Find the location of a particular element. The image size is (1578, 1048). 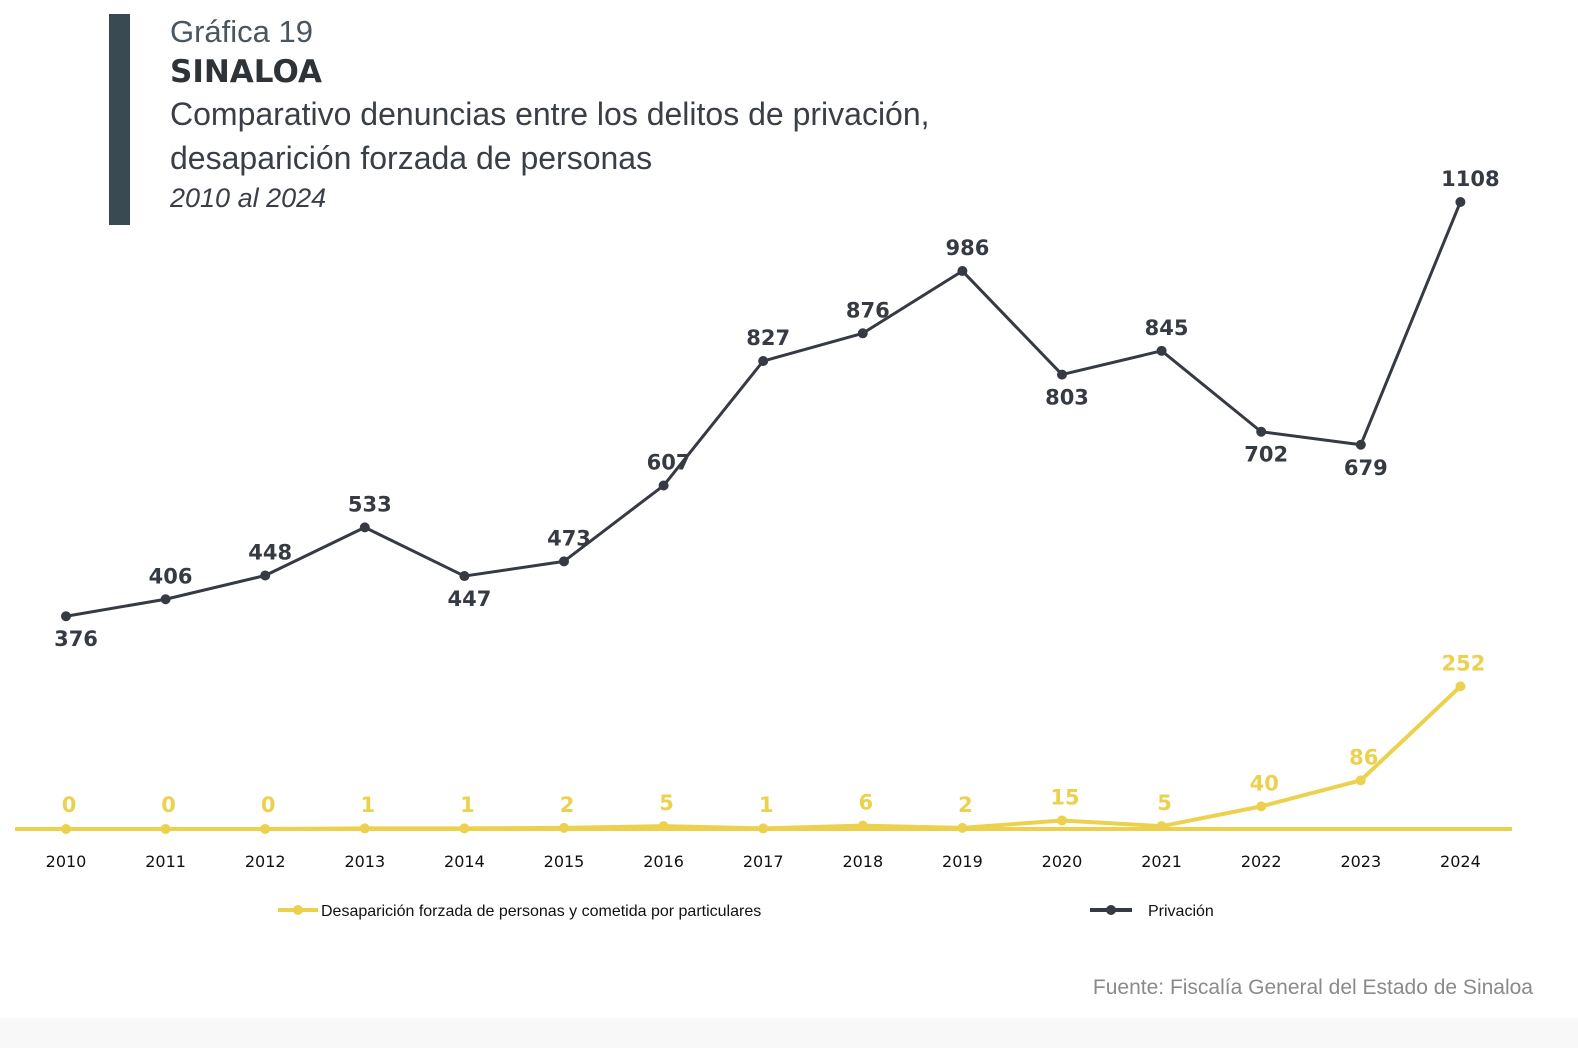

data-label: 876 is located at coordinates (868, 310).